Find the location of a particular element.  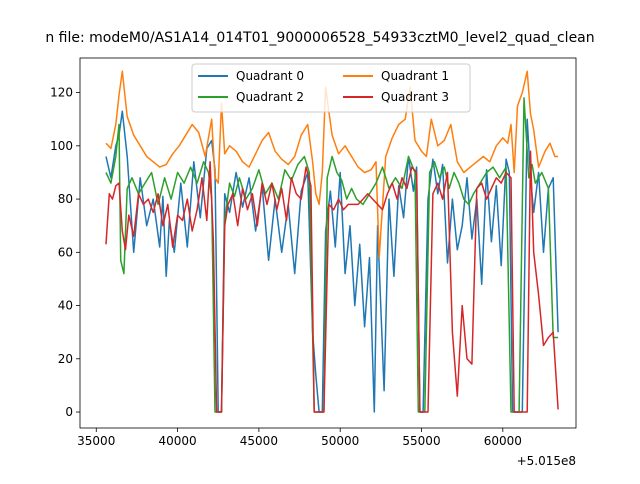

y-tick-label: 0 is located at coordinates (69, 412).